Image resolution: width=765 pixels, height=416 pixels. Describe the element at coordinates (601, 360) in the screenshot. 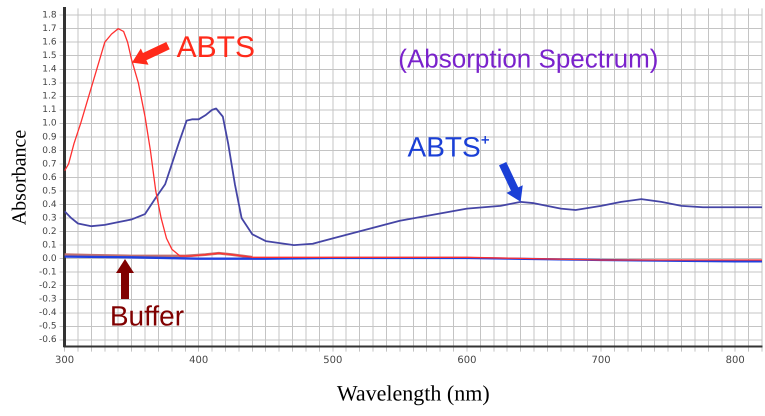

I see `x-tick-label: 700` at that location.